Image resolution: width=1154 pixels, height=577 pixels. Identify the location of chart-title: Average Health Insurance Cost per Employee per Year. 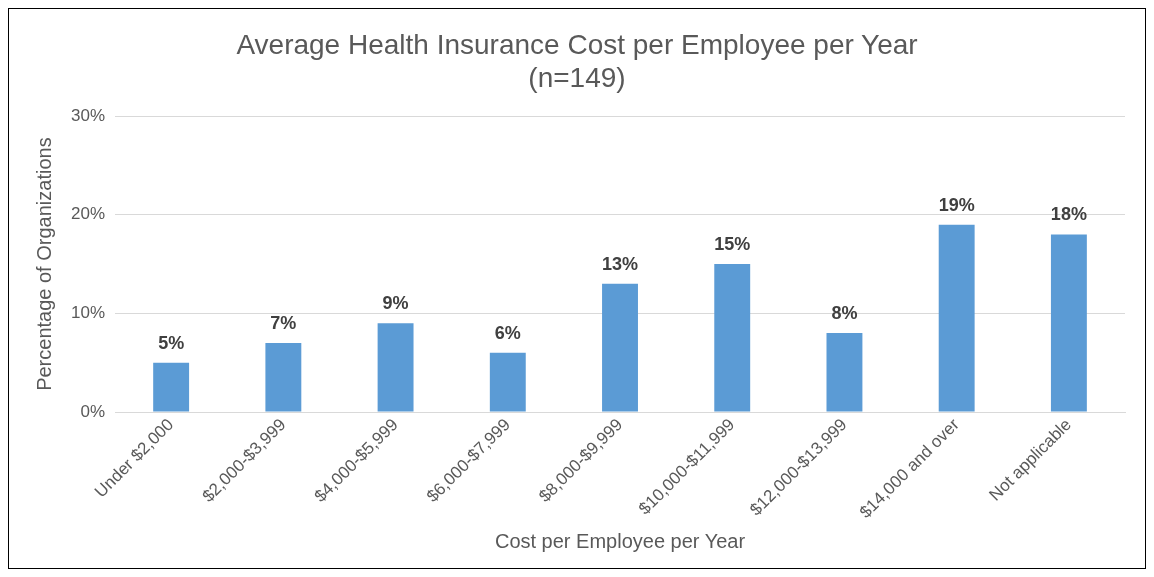
(577, 44).